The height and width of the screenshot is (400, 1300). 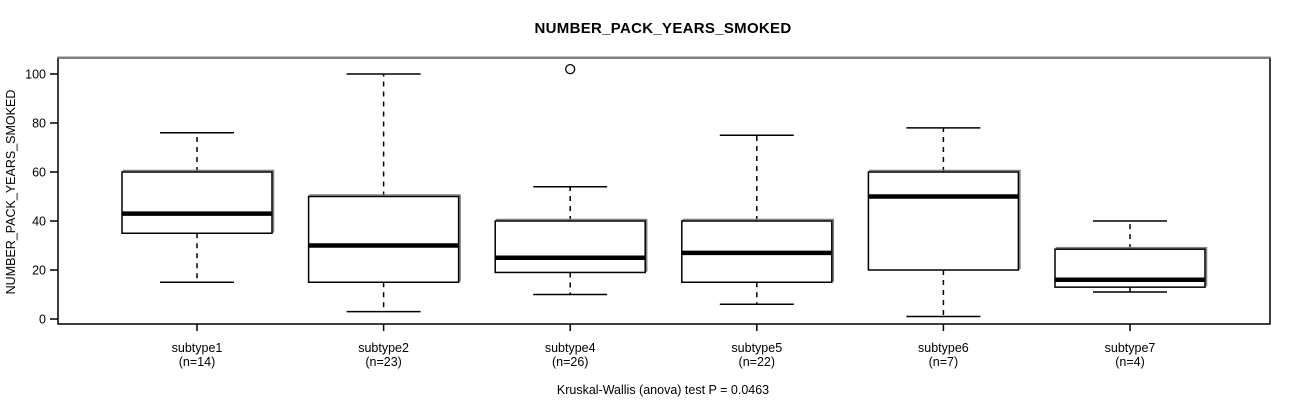 I want to click on chart-title: NUMBER_PACK_YEARS_SMOKED, so click(x=663, y=28).